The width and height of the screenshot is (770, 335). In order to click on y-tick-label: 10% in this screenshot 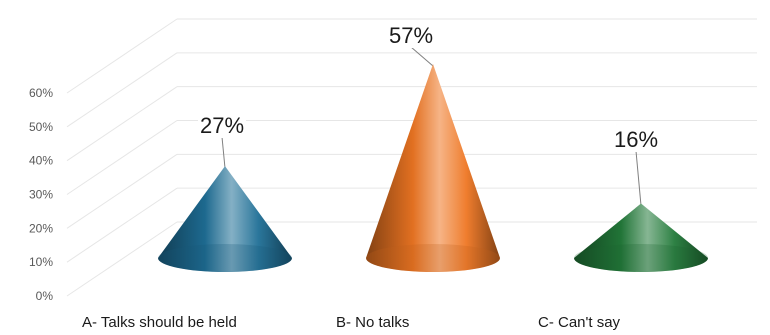, I will do `click(41, 262)`.